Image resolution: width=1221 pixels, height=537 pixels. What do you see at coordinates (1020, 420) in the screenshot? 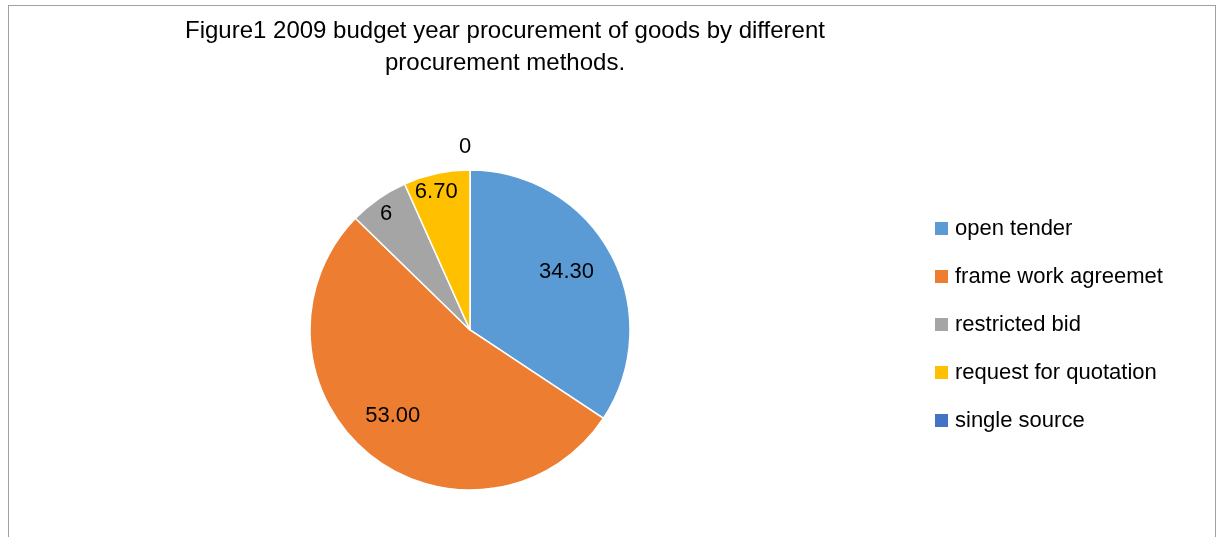
I see `legend-label: single source` at bounding box center [1020, 420].